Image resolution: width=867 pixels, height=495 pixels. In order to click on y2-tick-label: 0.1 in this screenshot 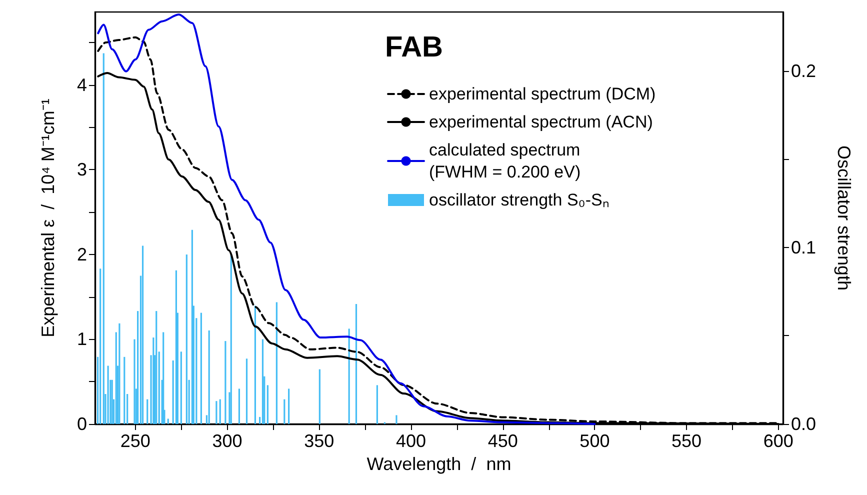, I will do `click(803, 247)`.